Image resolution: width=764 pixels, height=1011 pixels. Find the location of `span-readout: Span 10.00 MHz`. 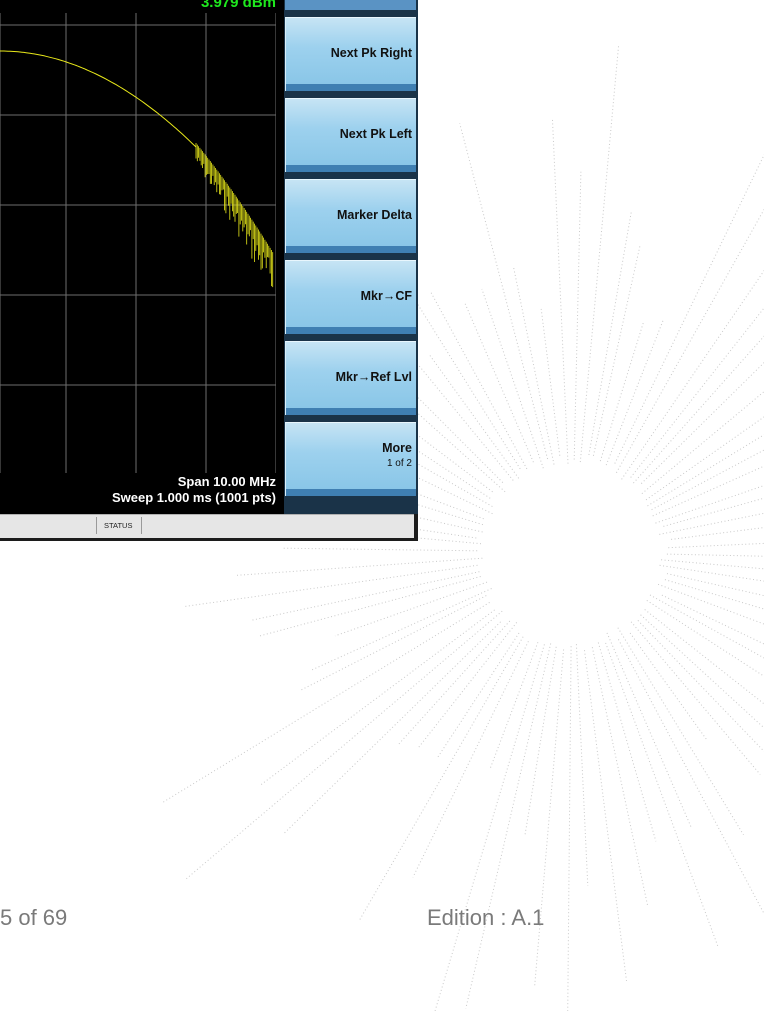

span-readout: Span 10.00 MHz is located at coordinates (226, 481).